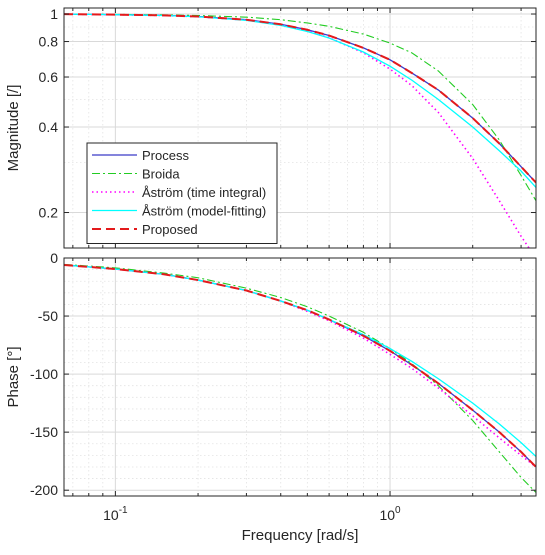  What do you see at coordinates (44, 374) in the screenshot?
I see `y-tick-label: -100` at bounding box center [44, 374].